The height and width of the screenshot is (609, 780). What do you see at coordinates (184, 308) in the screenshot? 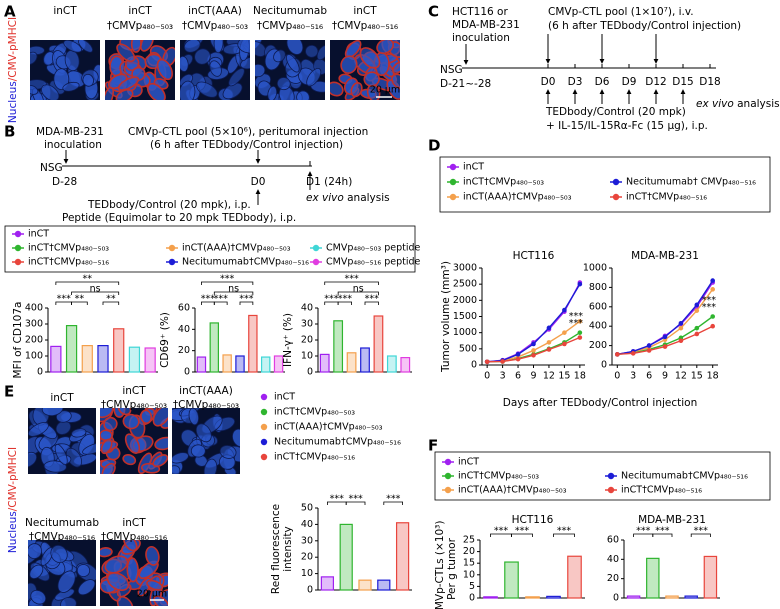
I see `y-tick-label: 60` at bounding box center [184, 308].